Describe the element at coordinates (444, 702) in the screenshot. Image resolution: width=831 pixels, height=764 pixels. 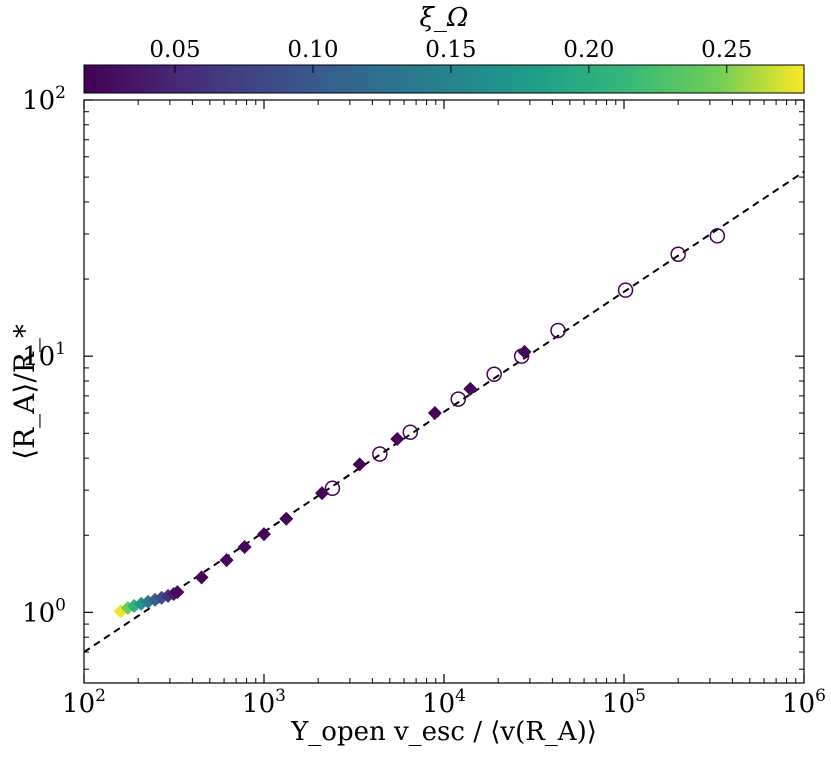
I see `x-tick-label: 10⁴` at that location.